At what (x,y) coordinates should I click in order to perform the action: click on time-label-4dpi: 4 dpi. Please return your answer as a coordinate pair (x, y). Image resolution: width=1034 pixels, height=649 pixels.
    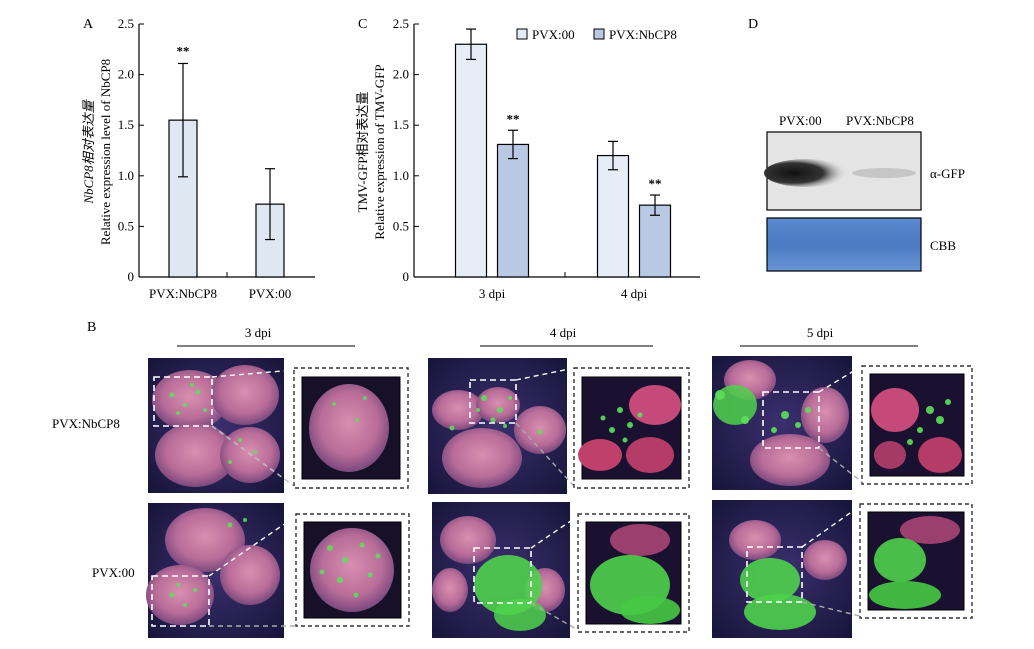
    Looking at the image, I should click on (563, 332).